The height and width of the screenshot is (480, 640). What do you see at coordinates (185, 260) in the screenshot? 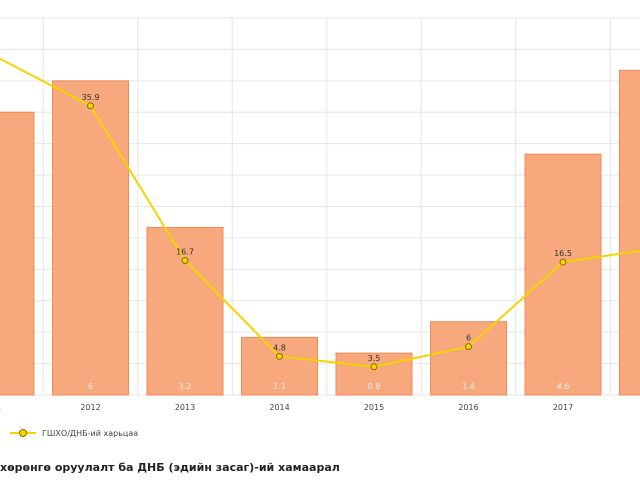
I see `line-point-2013` at bounding box center [185, 260].